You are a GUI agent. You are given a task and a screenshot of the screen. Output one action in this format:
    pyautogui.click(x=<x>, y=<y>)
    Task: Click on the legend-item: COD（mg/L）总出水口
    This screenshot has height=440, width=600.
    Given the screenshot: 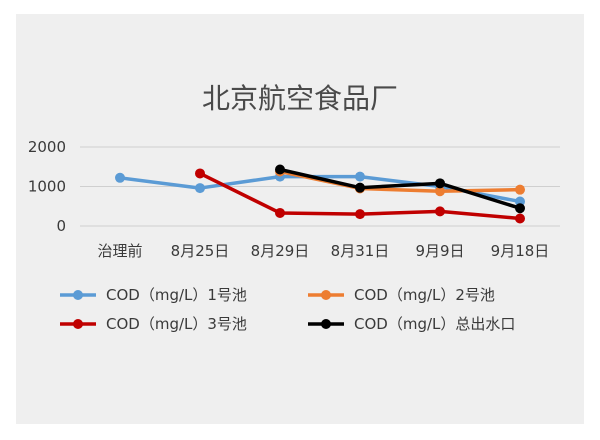 What is the action you would take?
    pyautogui.click(x=411, y=324)
    